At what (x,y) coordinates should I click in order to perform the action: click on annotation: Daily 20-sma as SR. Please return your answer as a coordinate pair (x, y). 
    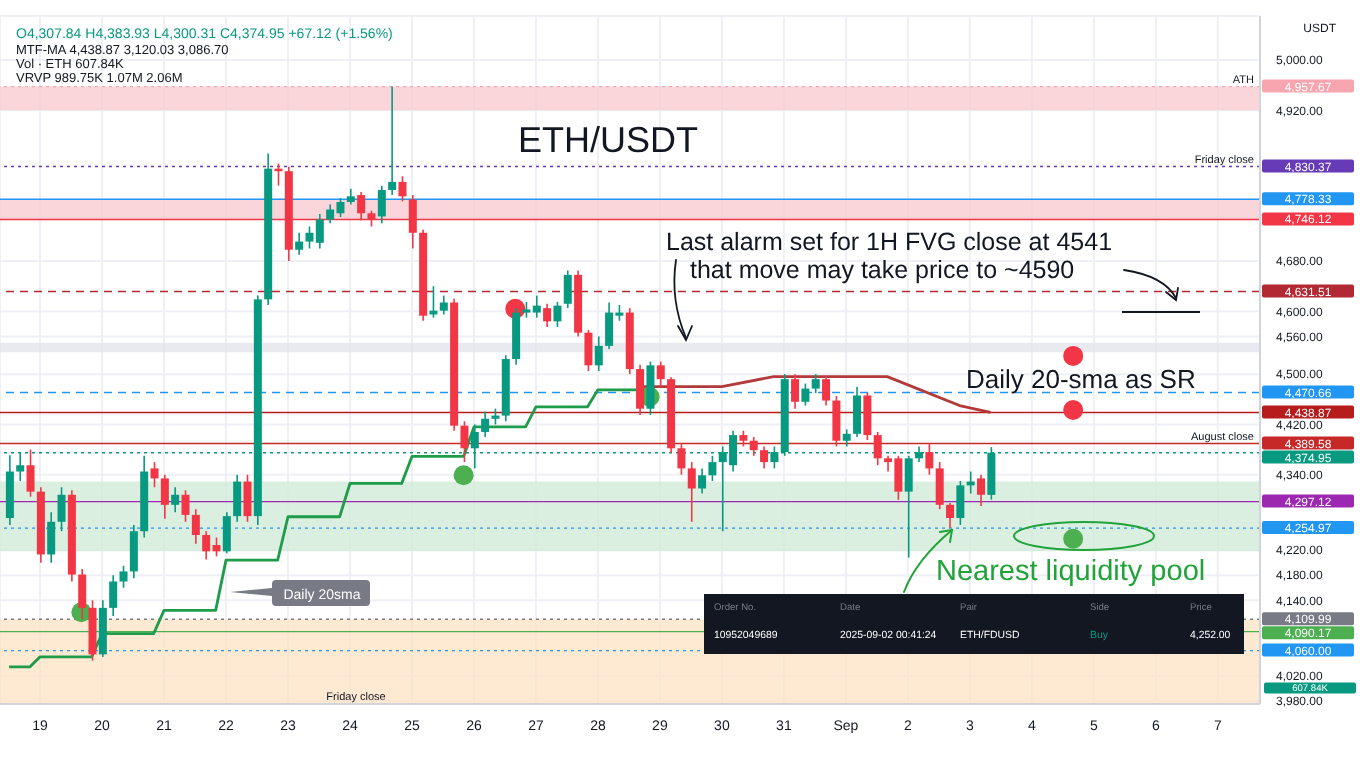
    Looking at the image, I should click on (1081, 379).